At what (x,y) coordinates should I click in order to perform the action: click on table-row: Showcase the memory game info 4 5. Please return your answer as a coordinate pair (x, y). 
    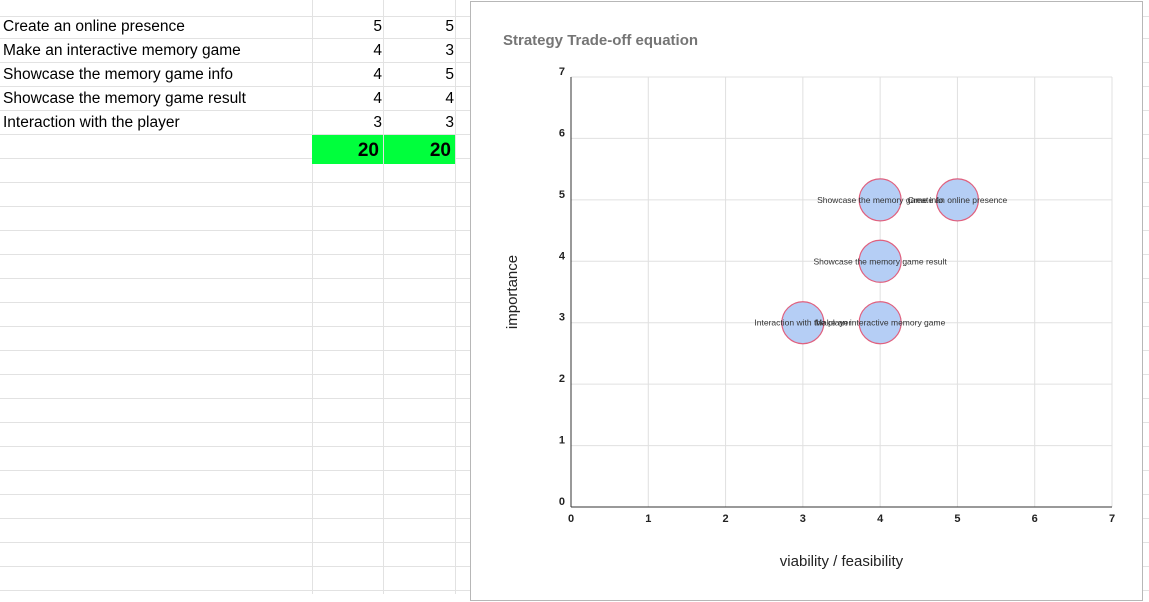
    Looking at the image, I should click on (235, 75).